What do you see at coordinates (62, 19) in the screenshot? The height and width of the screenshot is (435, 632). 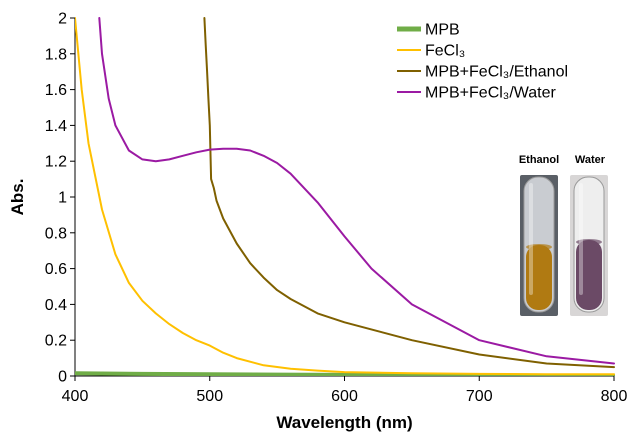 I see `y-tick-label: 2` at bounding box center [62, 19].